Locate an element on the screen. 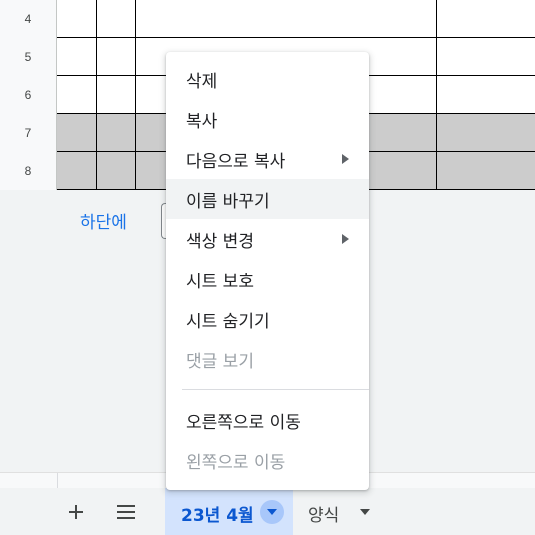 This screenshot has height=535, width=535. menu-item-copy-to: 다음으로 복사 is located at coordinates (267, 159).